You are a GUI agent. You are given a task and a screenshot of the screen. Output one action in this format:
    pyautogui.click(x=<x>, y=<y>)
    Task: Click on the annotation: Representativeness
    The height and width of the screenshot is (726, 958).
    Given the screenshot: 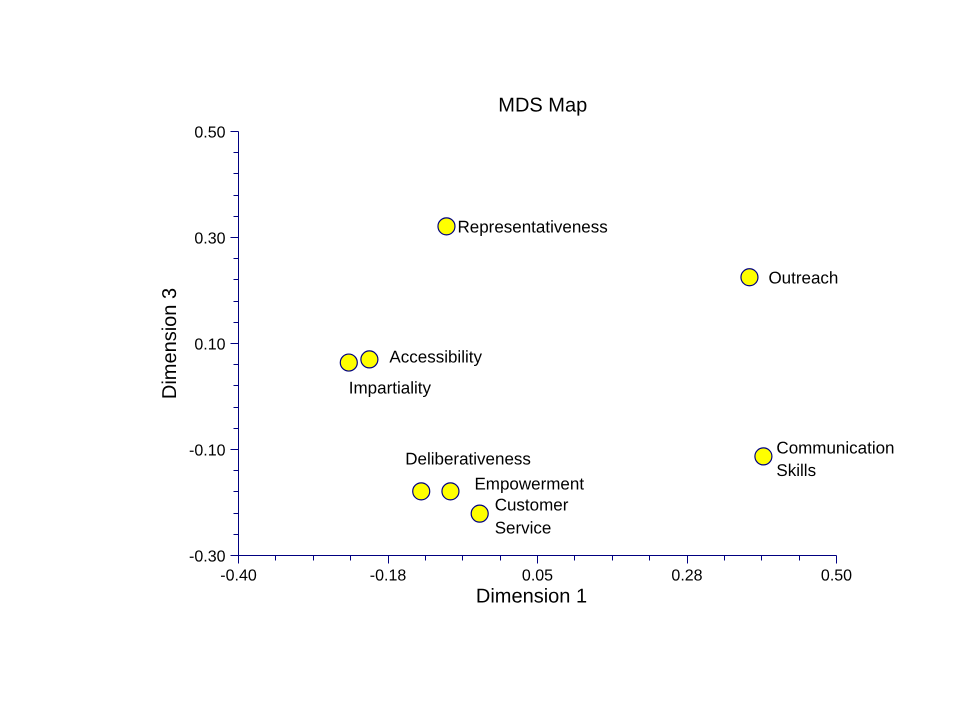 What is the action you would take?
    pyautogui.click(x=532, y=226)
    